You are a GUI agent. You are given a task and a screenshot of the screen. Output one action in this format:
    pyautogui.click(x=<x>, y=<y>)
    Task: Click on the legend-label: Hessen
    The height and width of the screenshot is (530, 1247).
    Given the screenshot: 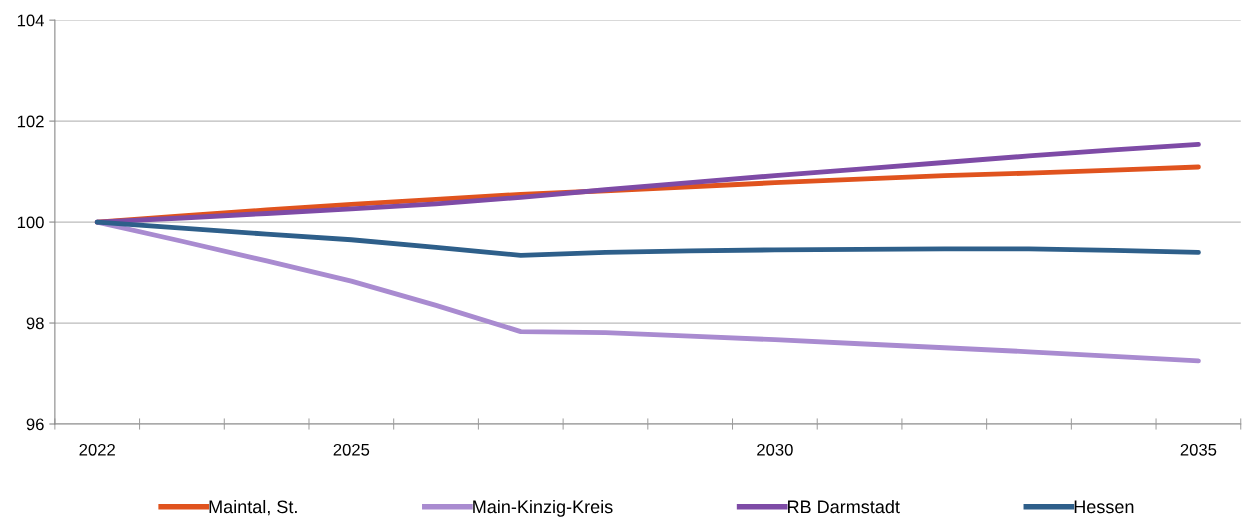 What is the action you would take?
    pyautogui.click(x=1104, y=507)
    